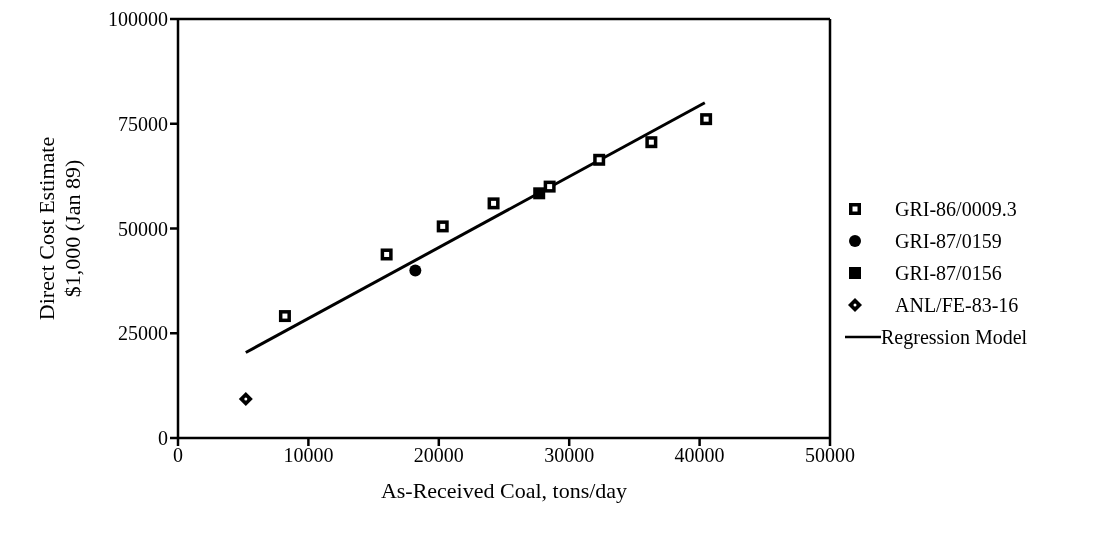 Image resolution: width=1099 pixels, height=538 pixels. I want to click on y-tick-label: 50000, so click(143, 228).